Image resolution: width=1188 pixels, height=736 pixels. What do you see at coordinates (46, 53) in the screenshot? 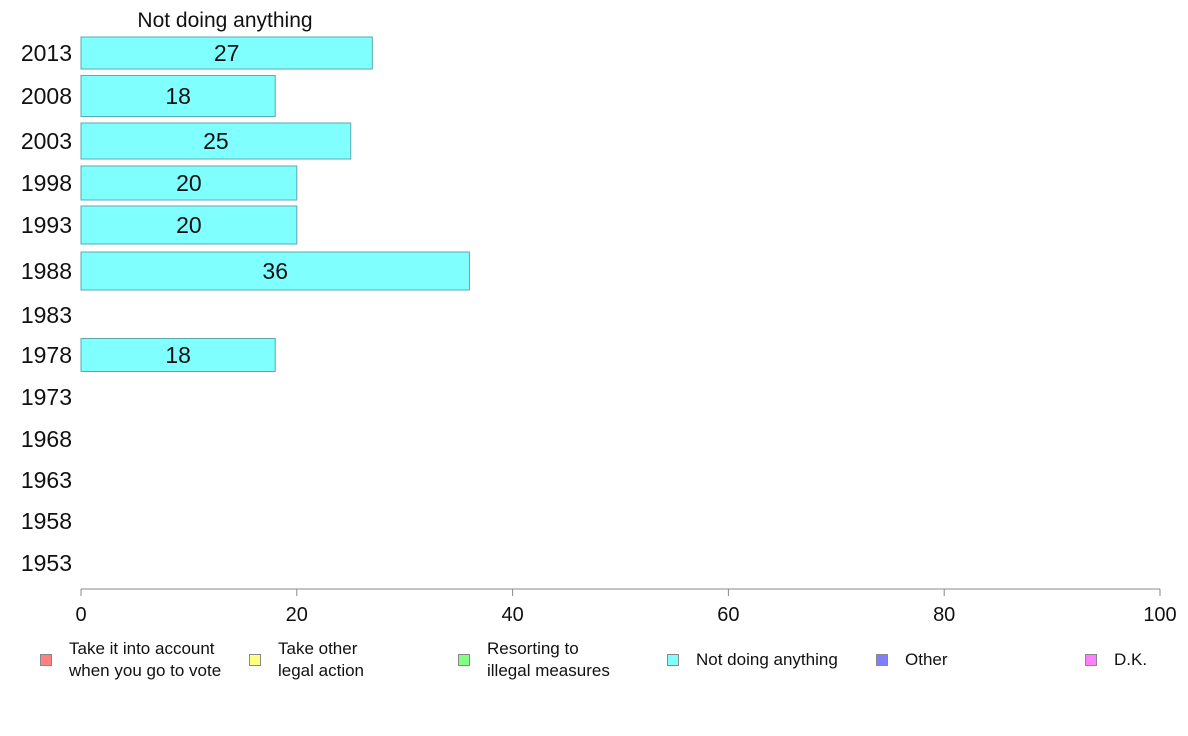
I see `y-tick-label: 2013` at bounding box center [46, 53].